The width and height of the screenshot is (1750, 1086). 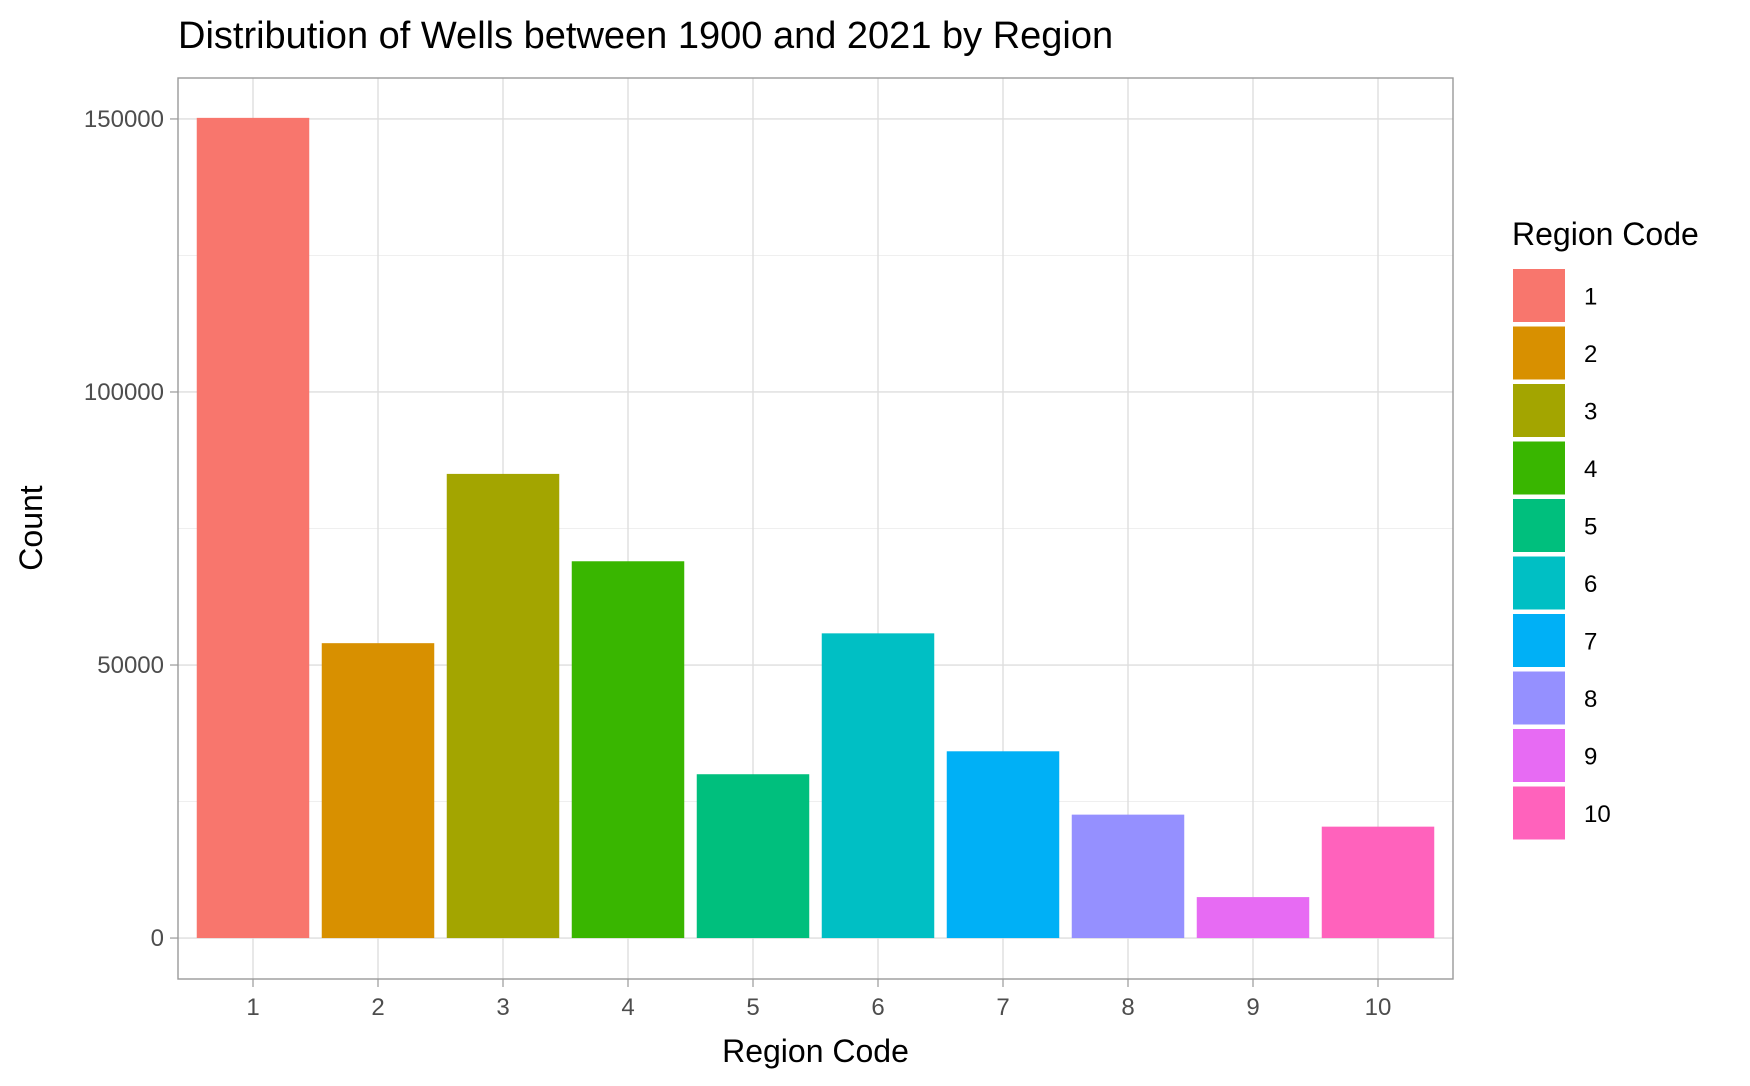 I want to click on legend-label: 1, so click(x=1590, y=297).